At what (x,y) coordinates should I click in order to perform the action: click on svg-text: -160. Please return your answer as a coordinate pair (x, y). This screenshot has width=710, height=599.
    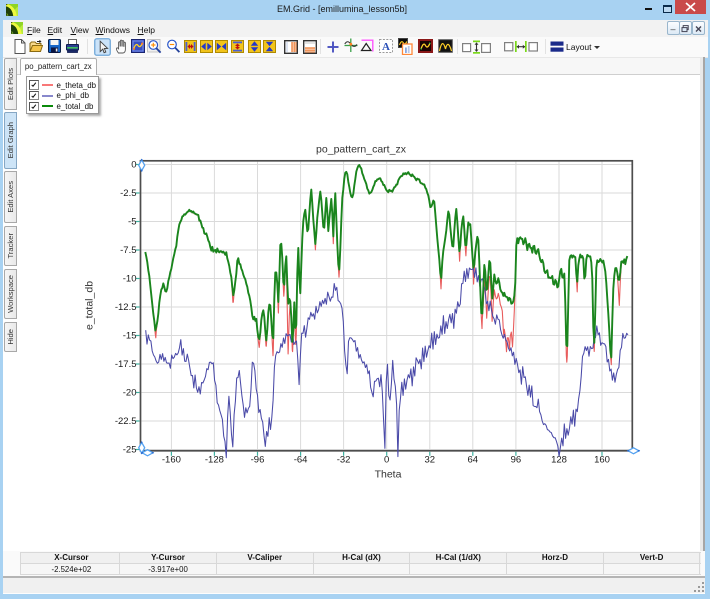
    Looking at the image, I should click on (171, 460).